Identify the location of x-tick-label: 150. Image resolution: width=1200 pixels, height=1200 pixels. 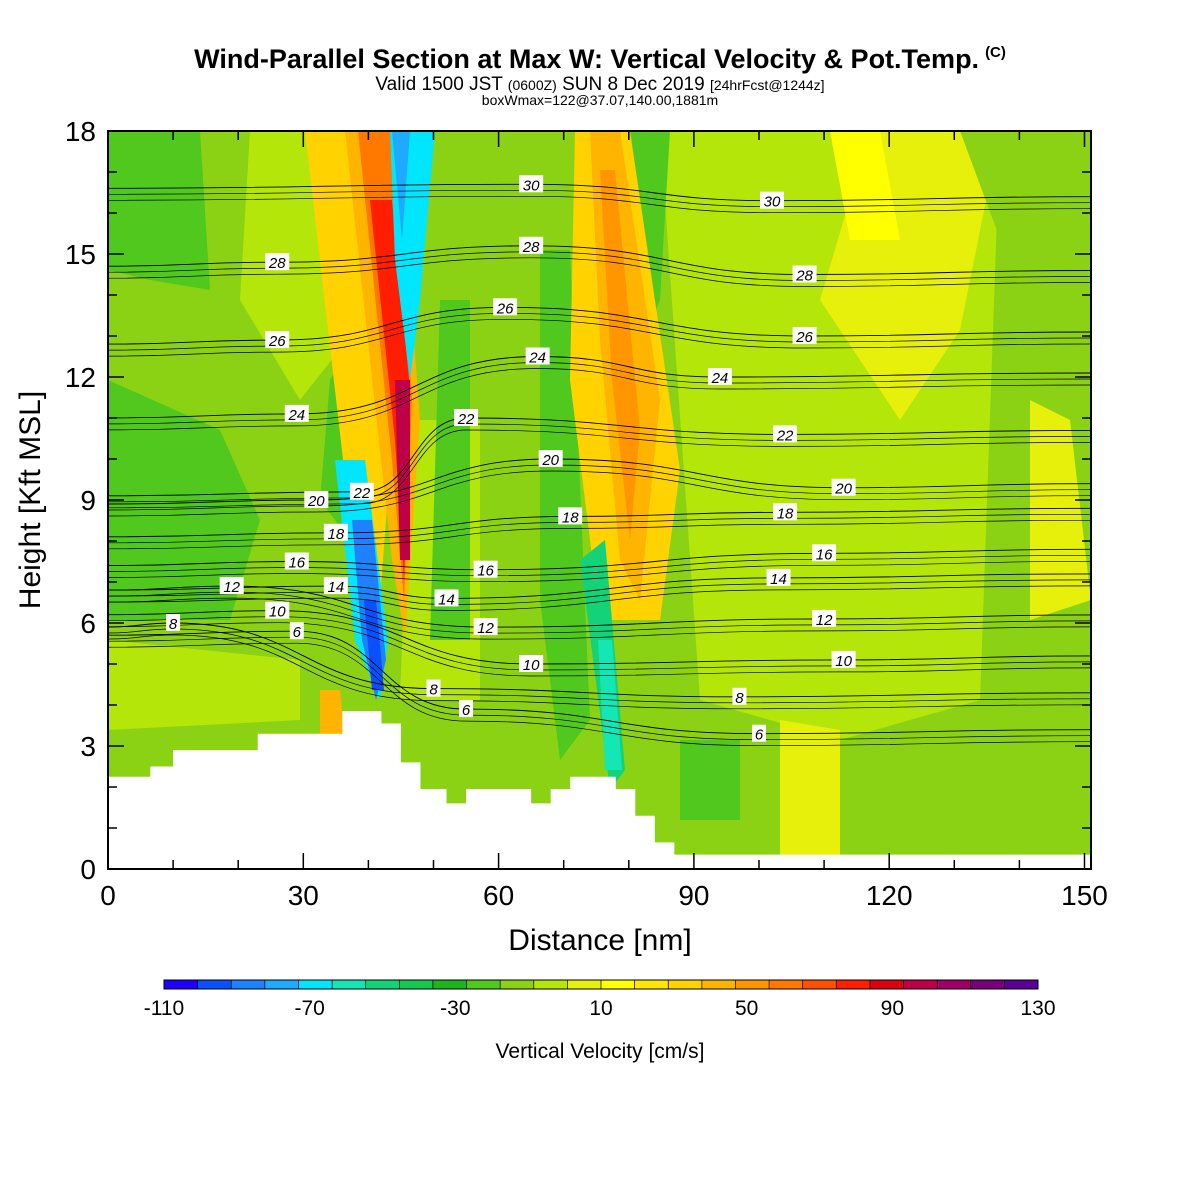
(1084, 895).